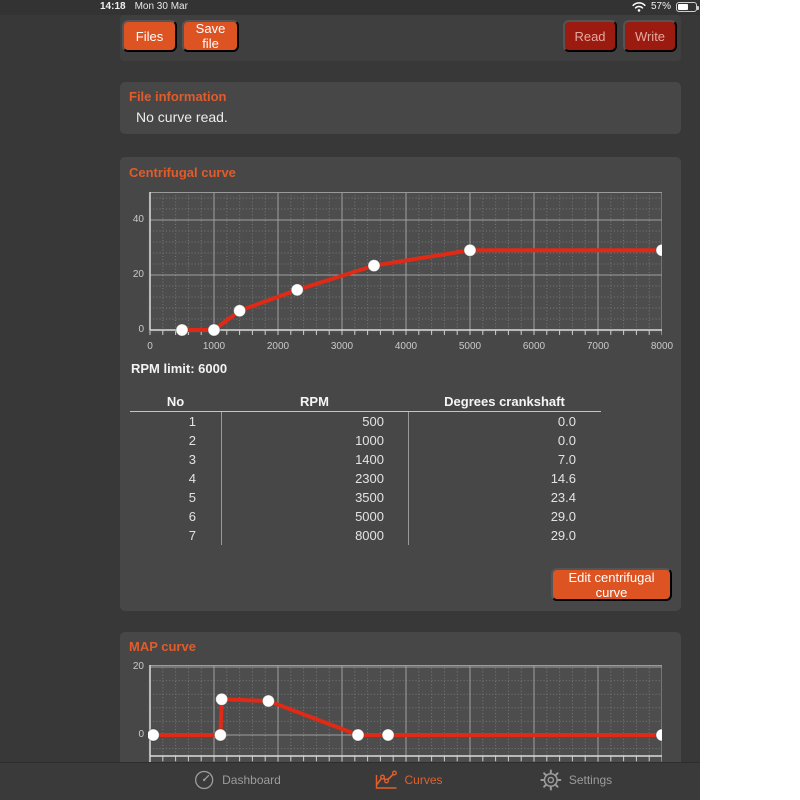  I want to click on table-row: 6 5000 29.0, so click(365, 516).